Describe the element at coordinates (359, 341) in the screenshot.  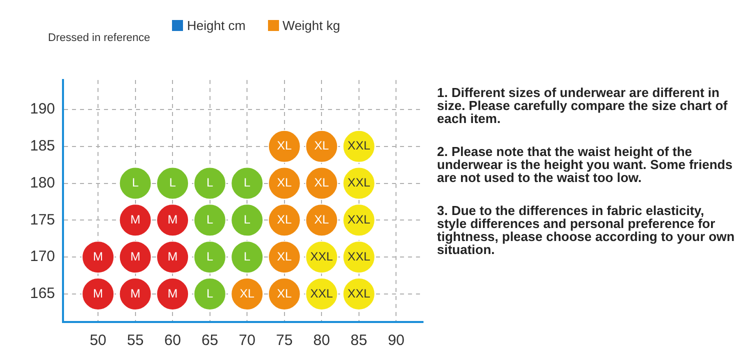
I see `x-tick-label: 85` at that location.